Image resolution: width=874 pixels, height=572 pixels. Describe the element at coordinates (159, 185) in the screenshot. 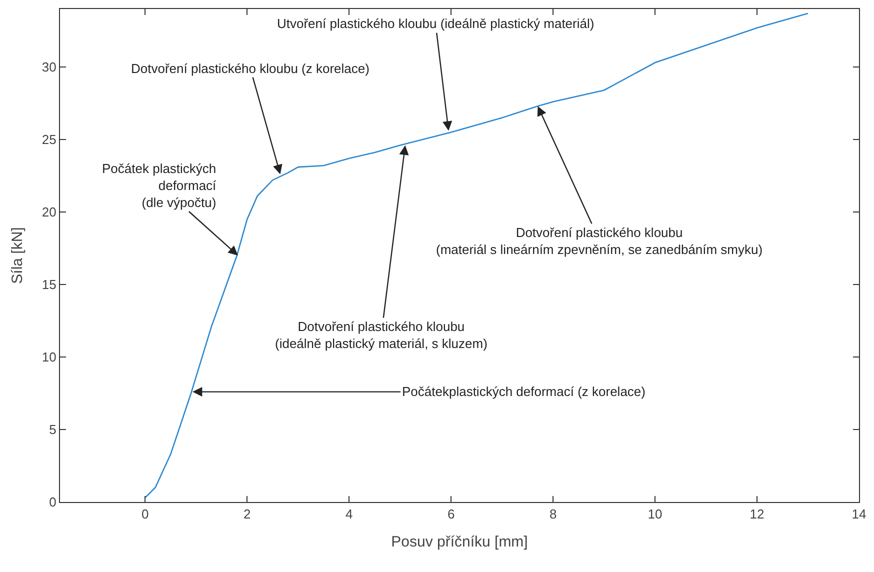

I see `annotation: Počátek plastických deformací (dle výpočtu)` at that location.